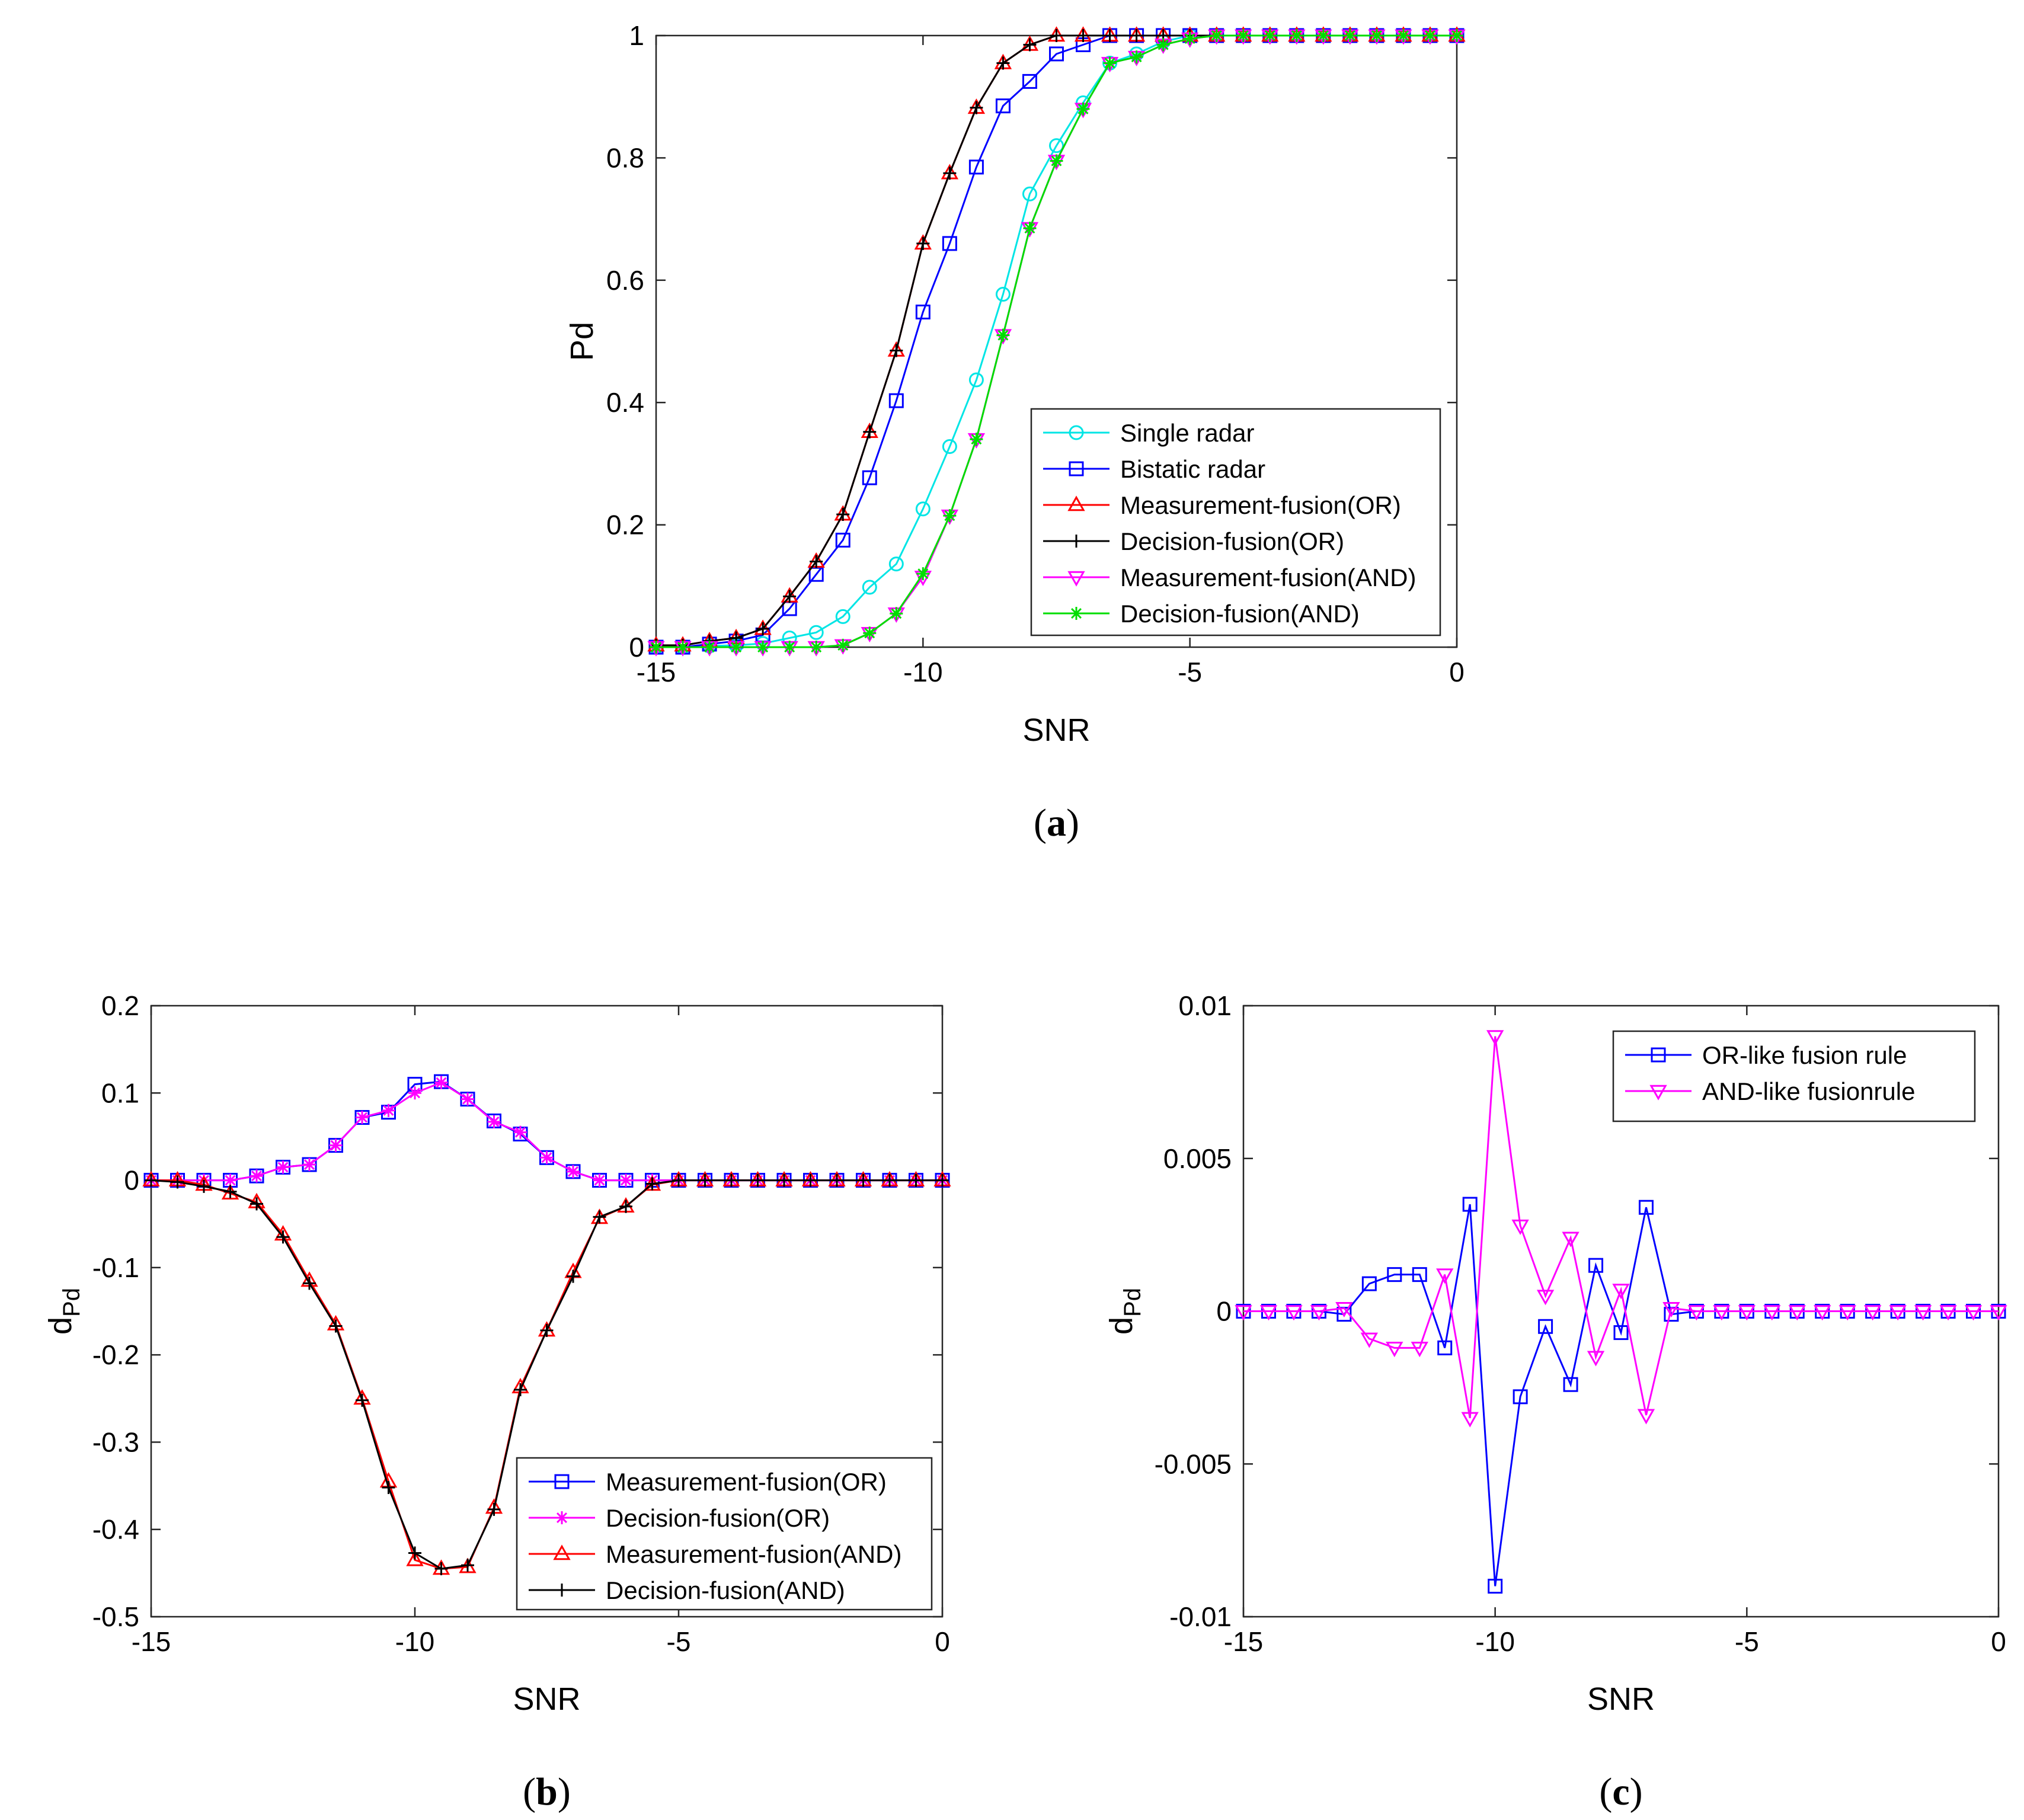 The width and height of the screenshot is (2024, 1820). Describe the element at coordinates (1056, 823) in the screenshot. I see `panel-label: (a)` at that location.